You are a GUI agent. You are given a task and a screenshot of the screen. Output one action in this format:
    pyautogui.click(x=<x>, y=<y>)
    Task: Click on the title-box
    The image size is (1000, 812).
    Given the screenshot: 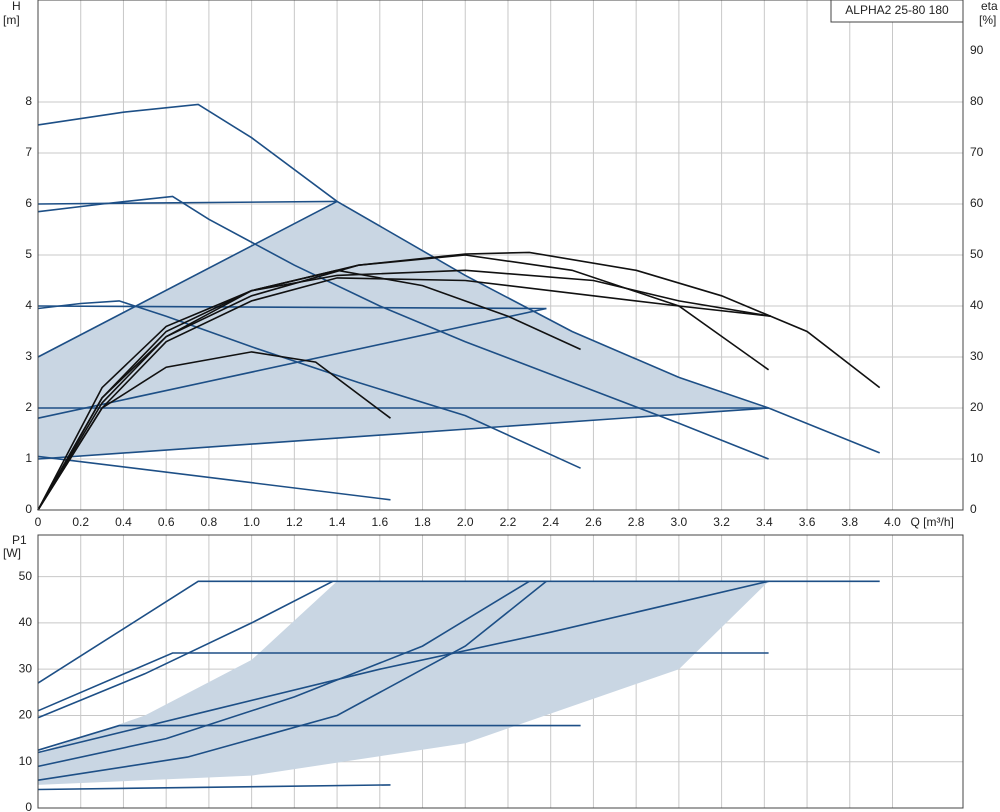 What is the action you would take?
    pyautogui.click(x=897, y=11)
    